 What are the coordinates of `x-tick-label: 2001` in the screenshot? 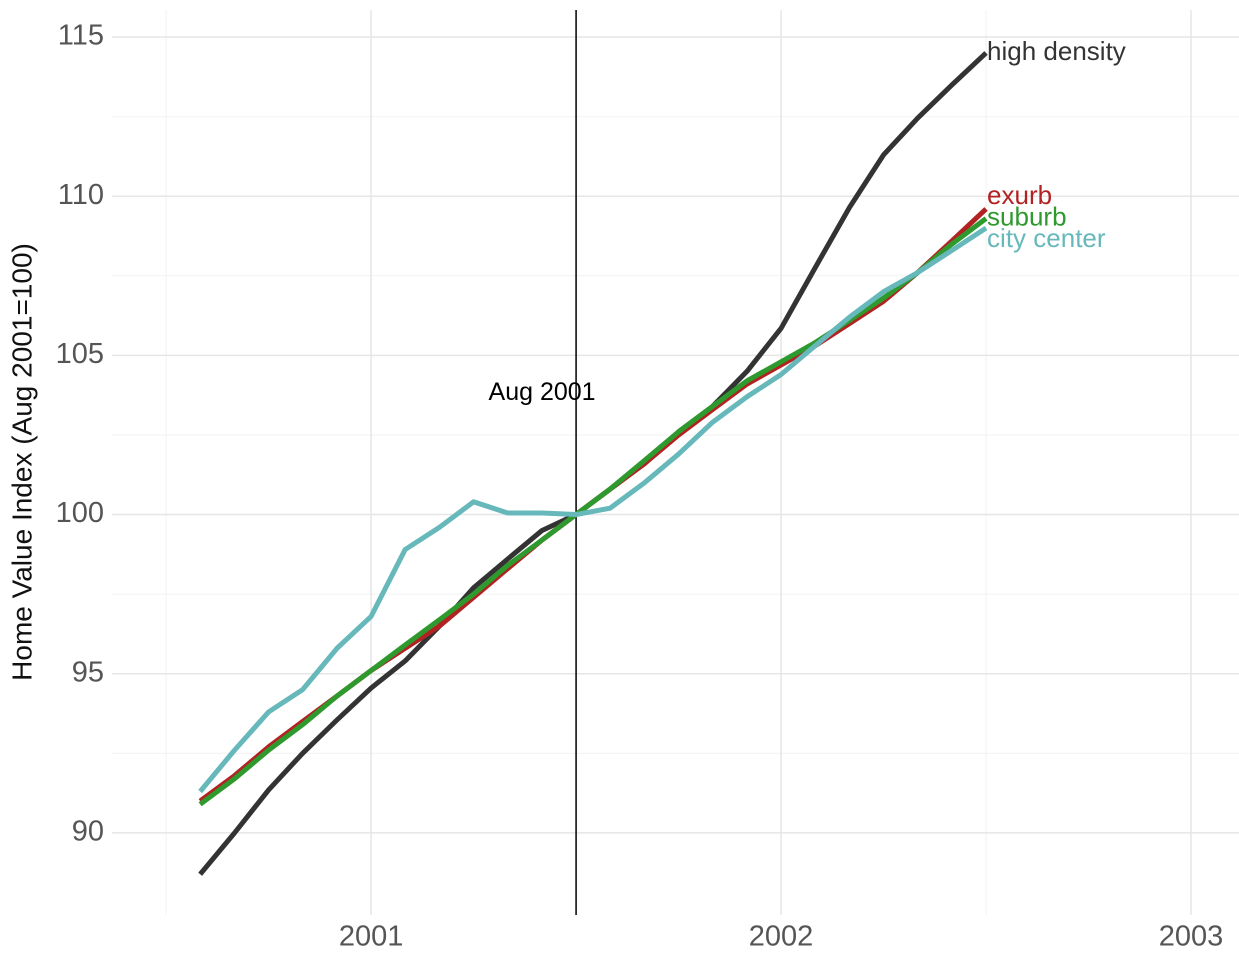 It's located at (371, 937).